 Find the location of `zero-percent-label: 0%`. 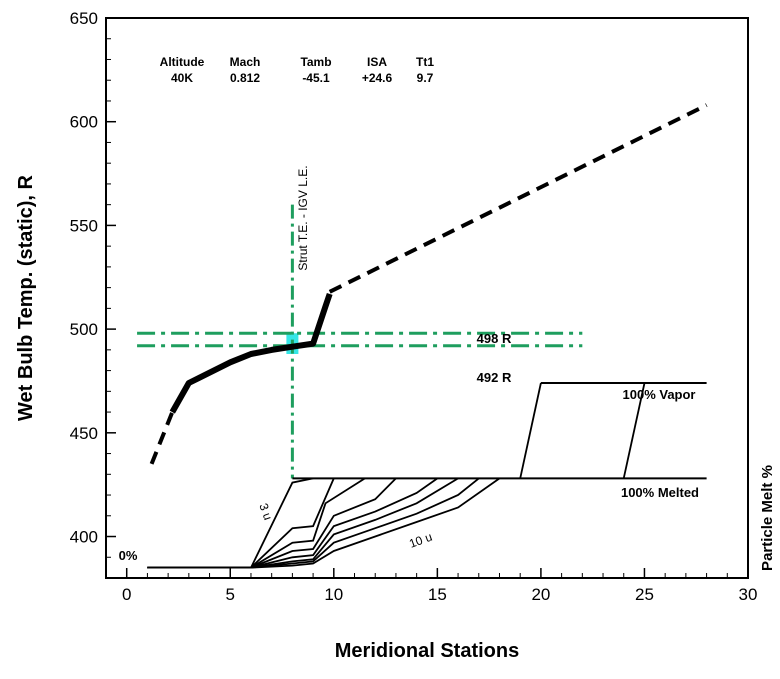

zero-percent-label: 0% is located at coordinates (128, 555).